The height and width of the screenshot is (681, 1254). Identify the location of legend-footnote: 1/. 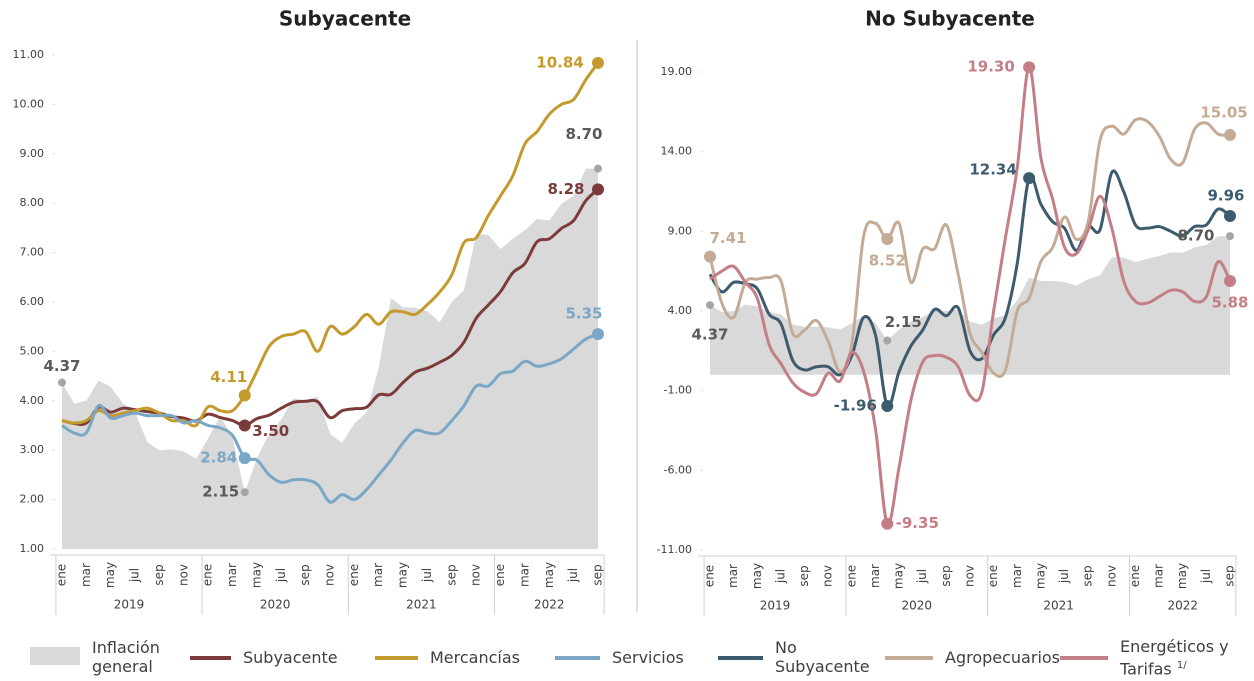
(1181, 665).